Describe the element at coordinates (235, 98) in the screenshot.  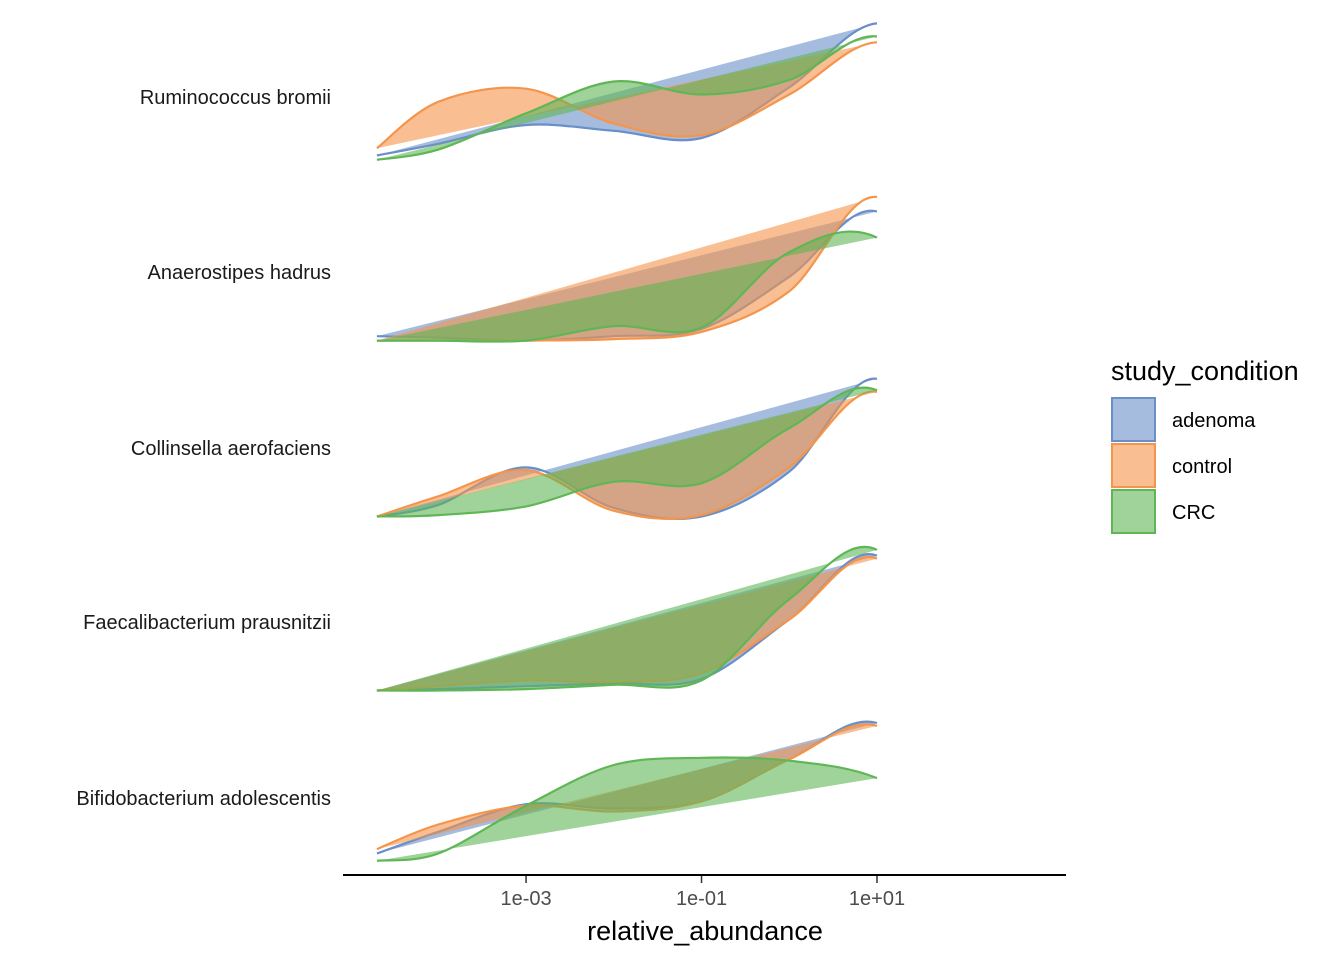
I see `y-tick-label: Ruminococcus bromii` at that location.